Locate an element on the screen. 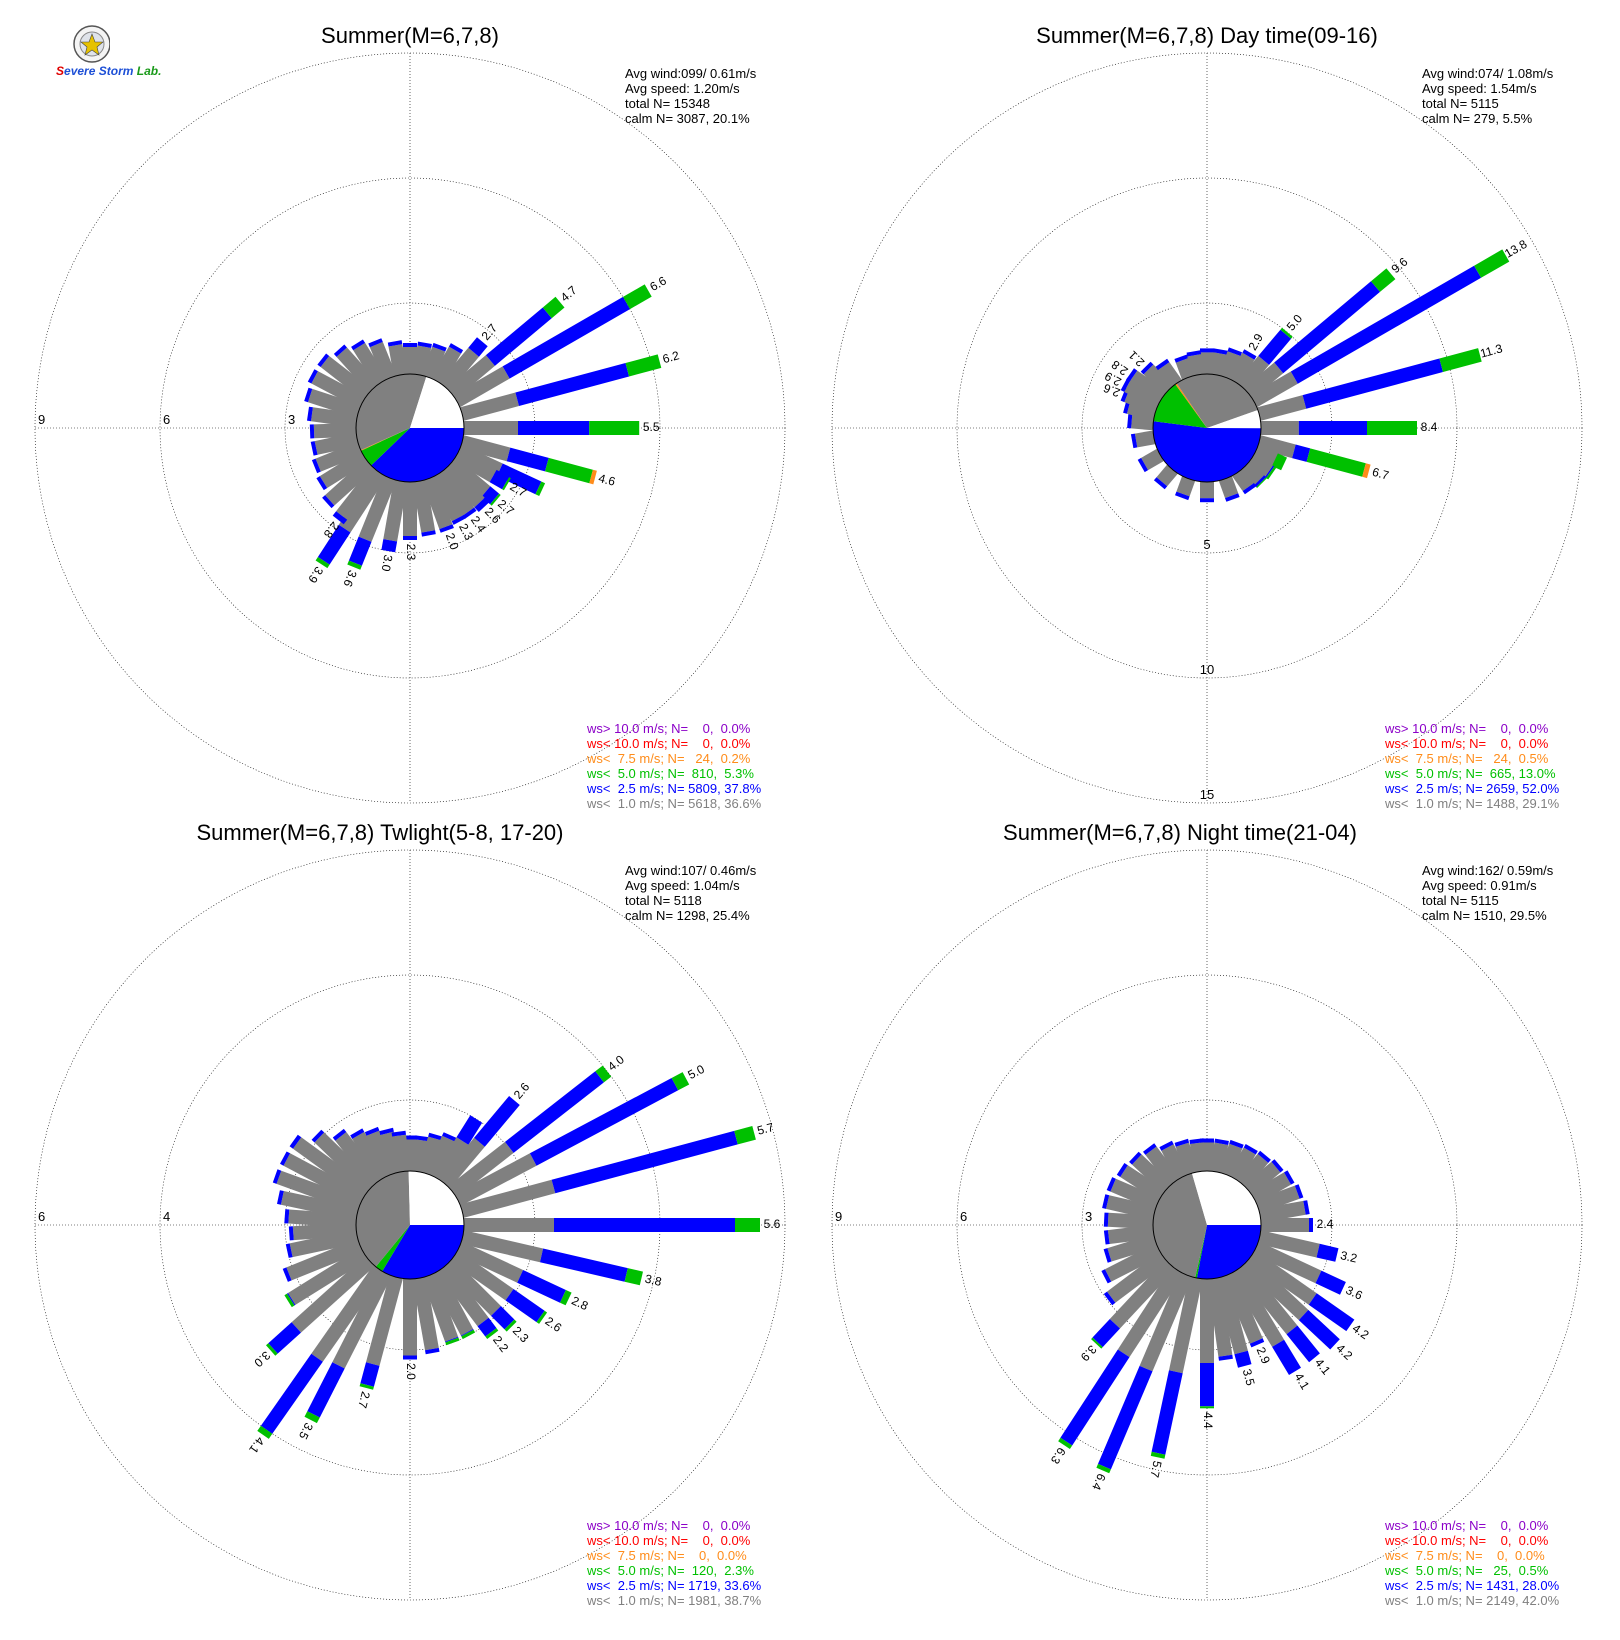 The image size is (1620, 1640). bar-value-label: 8.4 is located at coordinates (1429, 427).